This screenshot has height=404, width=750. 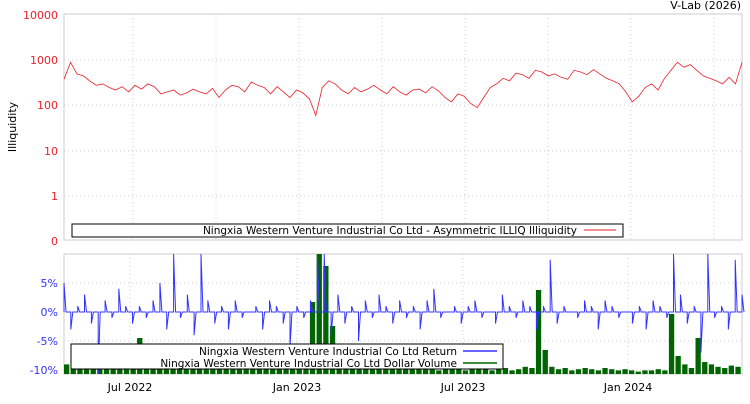 What do you see at coordinates (51, 151) in the screenshot?
I see `y-tick-label: 10` at bounding box center [51, 151].